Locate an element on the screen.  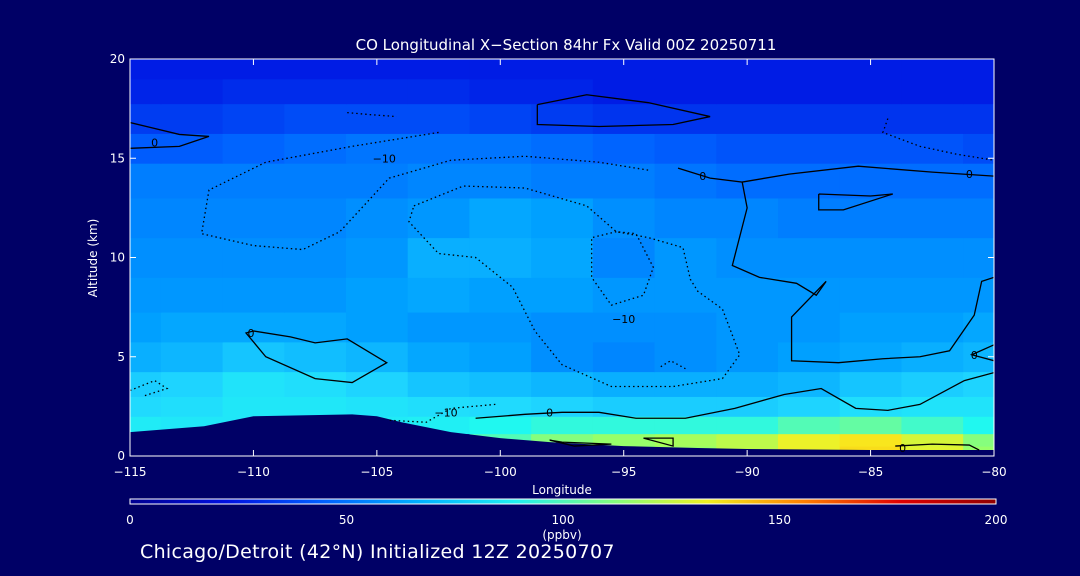
colorbar-units: (ppbv) is located at coordinates (561, 535).